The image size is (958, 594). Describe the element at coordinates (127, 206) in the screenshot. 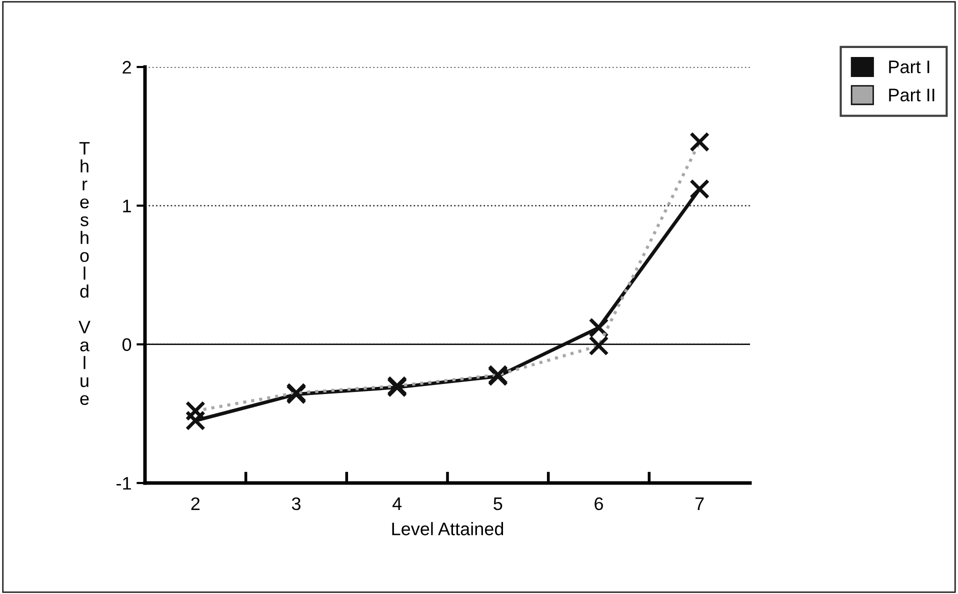

I see `y-tick-label: 1` at that location.